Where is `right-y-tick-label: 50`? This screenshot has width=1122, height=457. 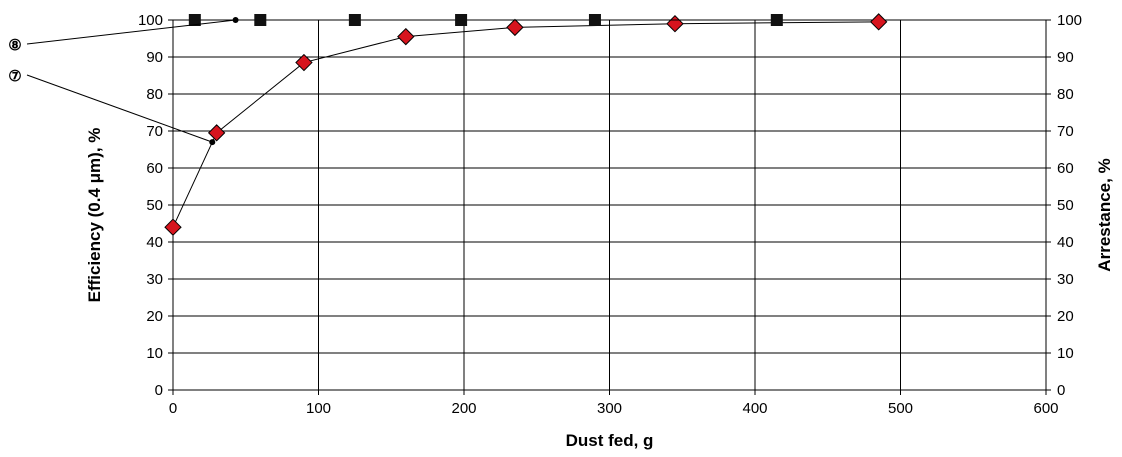
right-y-tick-label: 50 is located at coordinates (1065, 205).